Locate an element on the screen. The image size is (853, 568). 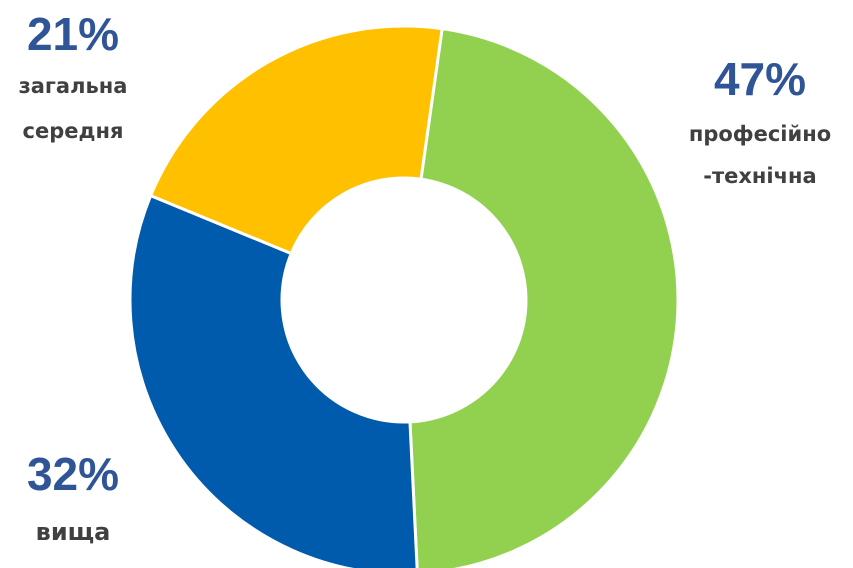
percent-label-higher: 32% is located at coordinates (73, 474).